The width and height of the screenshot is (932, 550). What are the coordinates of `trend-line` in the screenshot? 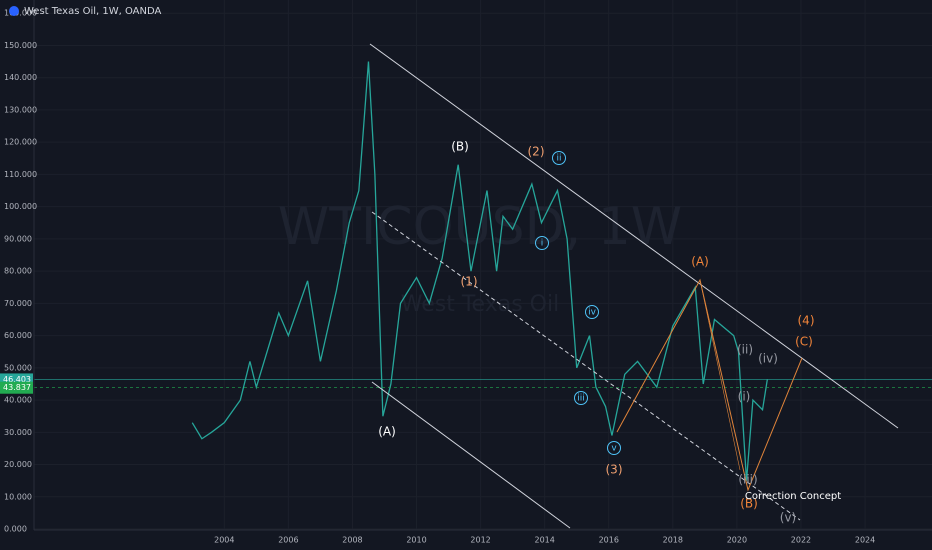 It's located at (471, 455).